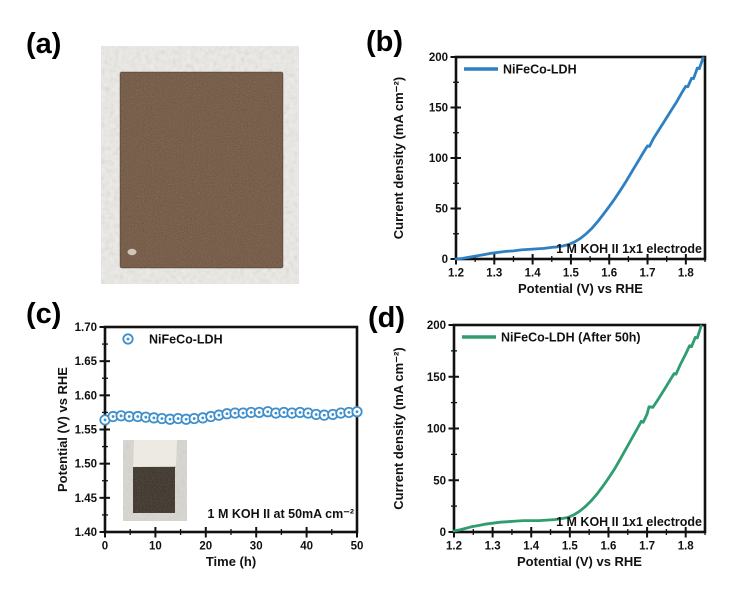  What do you see at coordinates (231, 561) in the screenshot?
I see `x-axis-label: Time (h)` at bounding box center [231, 561].